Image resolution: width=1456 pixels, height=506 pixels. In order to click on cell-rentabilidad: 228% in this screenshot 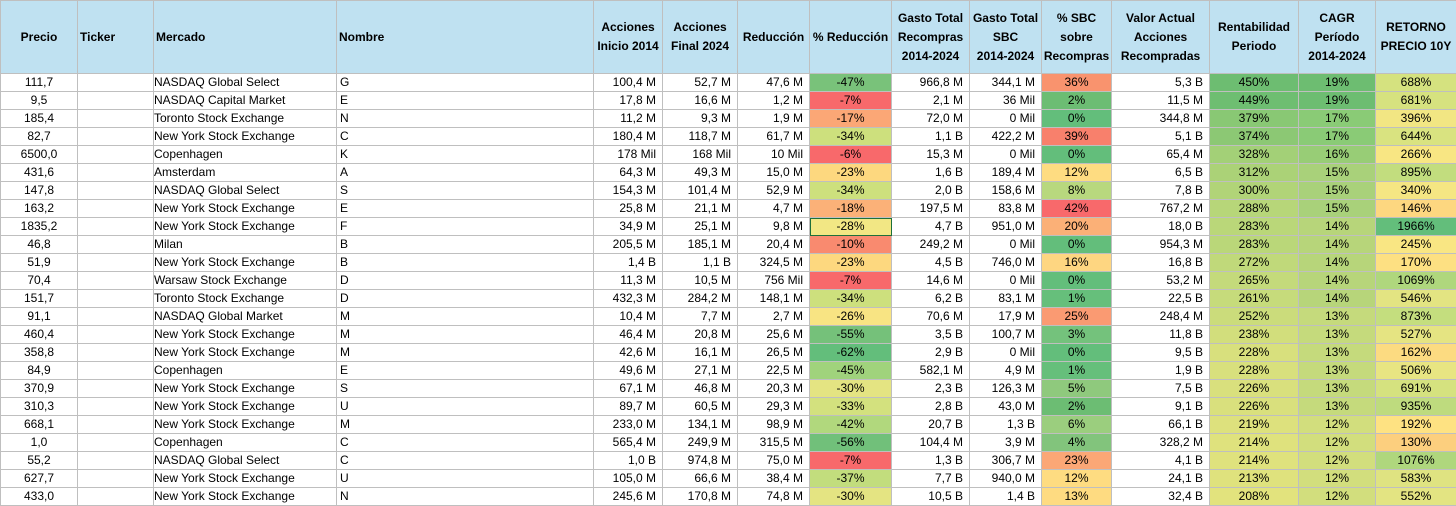, I will do `click(1254, 370)`.